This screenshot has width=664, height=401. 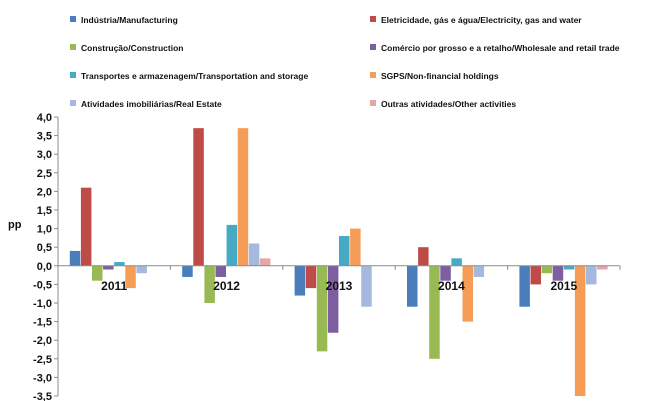 I want to click on y-tick-label: 1,5, so click(x=44, y=211).